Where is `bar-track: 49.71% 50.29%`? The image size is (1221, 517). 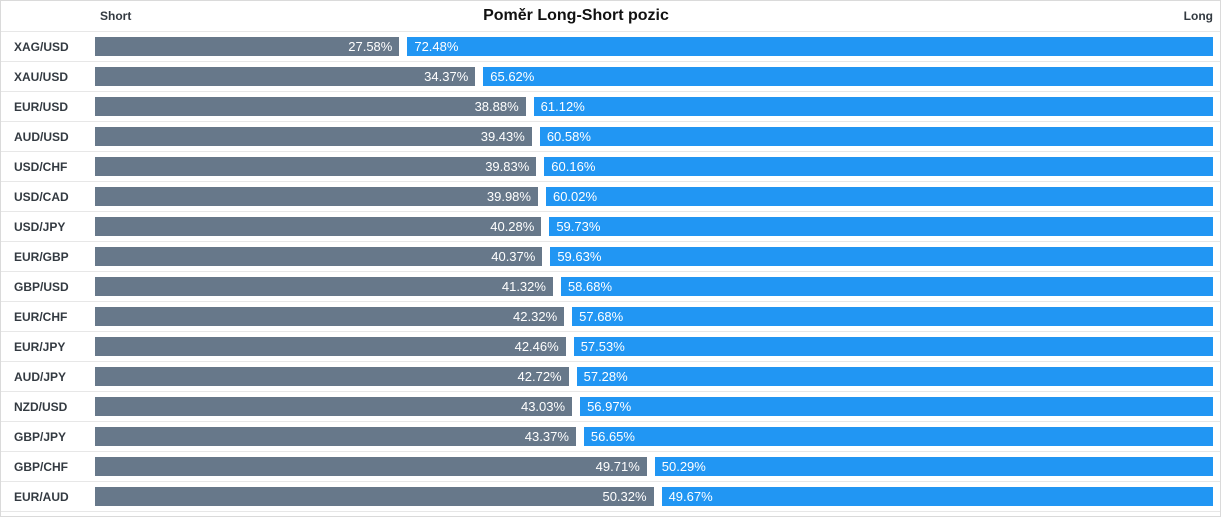 bar-track: 49.71% 50.29% is located at coordinates (654, 466).